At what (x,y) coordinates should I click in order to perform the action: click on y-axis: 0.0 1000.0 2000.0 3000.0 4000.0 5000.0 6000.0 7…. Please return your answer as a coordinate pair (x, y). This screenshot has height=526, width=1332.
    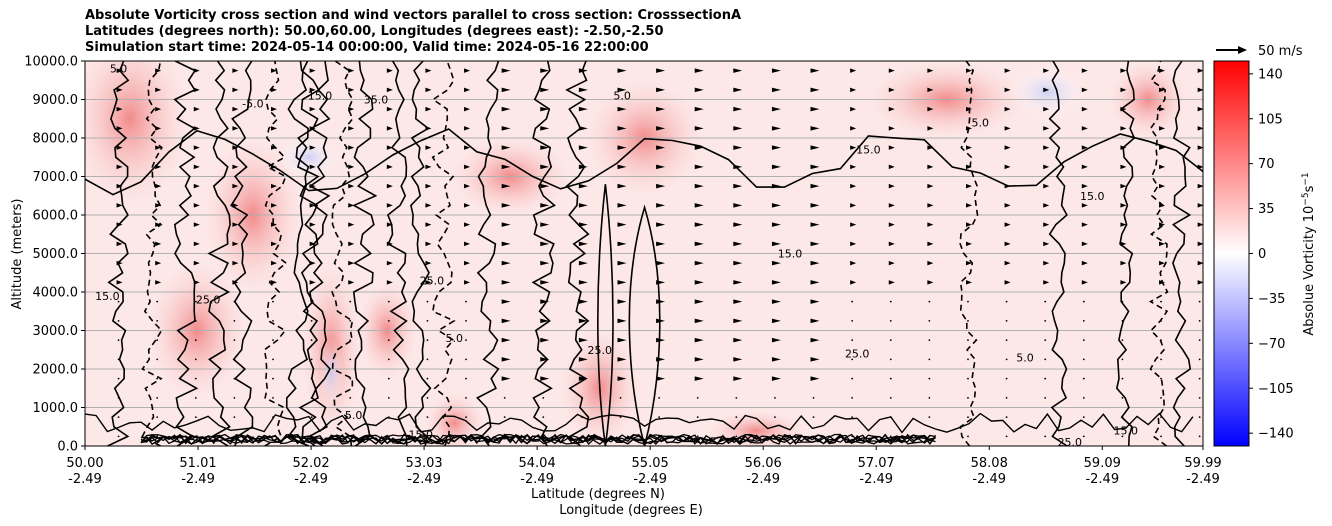
    Looking at the image, I should click on (54, 255).